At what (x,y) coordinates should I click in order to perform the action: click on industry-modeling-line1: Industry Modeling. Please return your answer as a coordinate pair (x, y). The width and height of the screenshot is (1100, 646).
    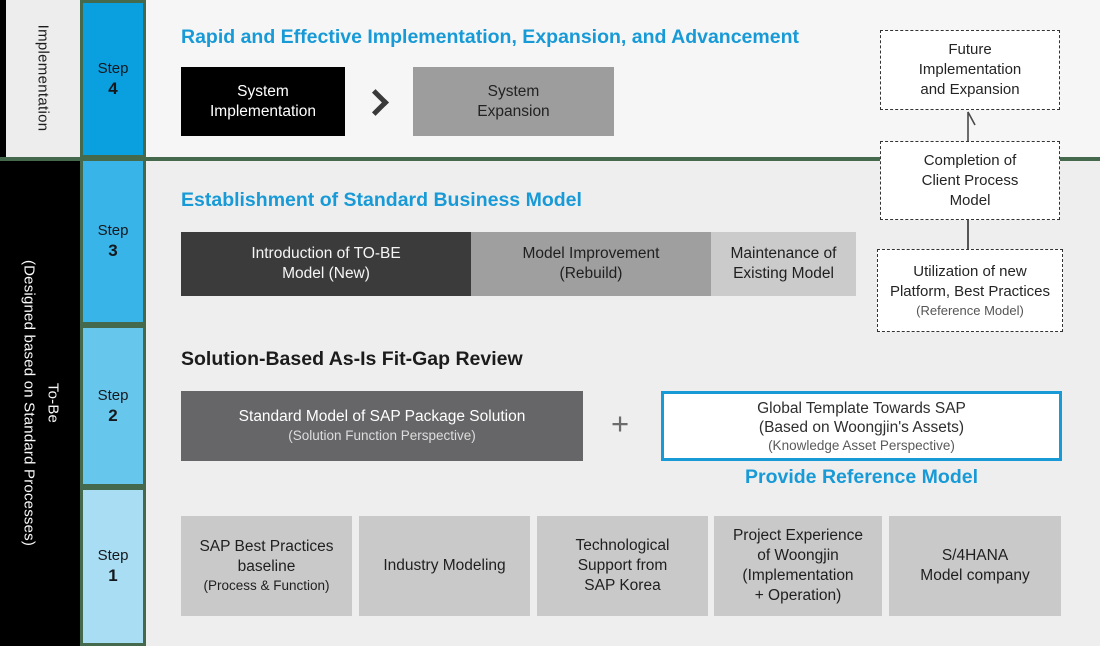
    Looking at the image, I should click on (444, 565).